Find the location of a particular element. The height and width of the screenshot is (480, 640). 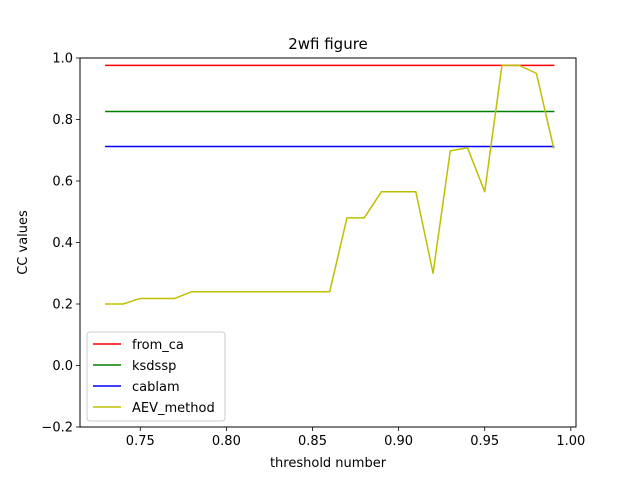

chart-title: 2wfi figure is located at coordinates (328, 44).